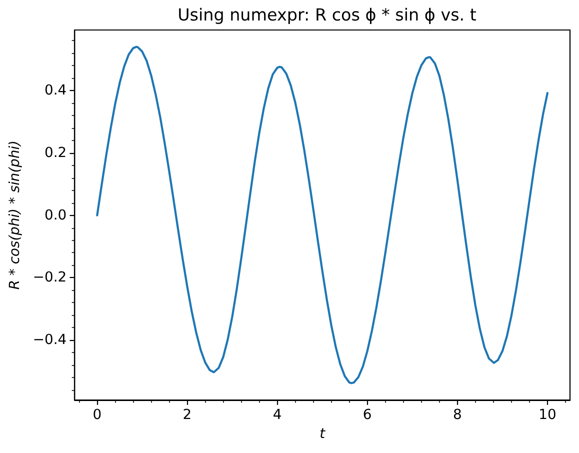 The width and height of the screenshot is (579, 453). Describe the element at coordinates (97, 415) in the screenshot. I see `x-tick-label: 0` at that location.